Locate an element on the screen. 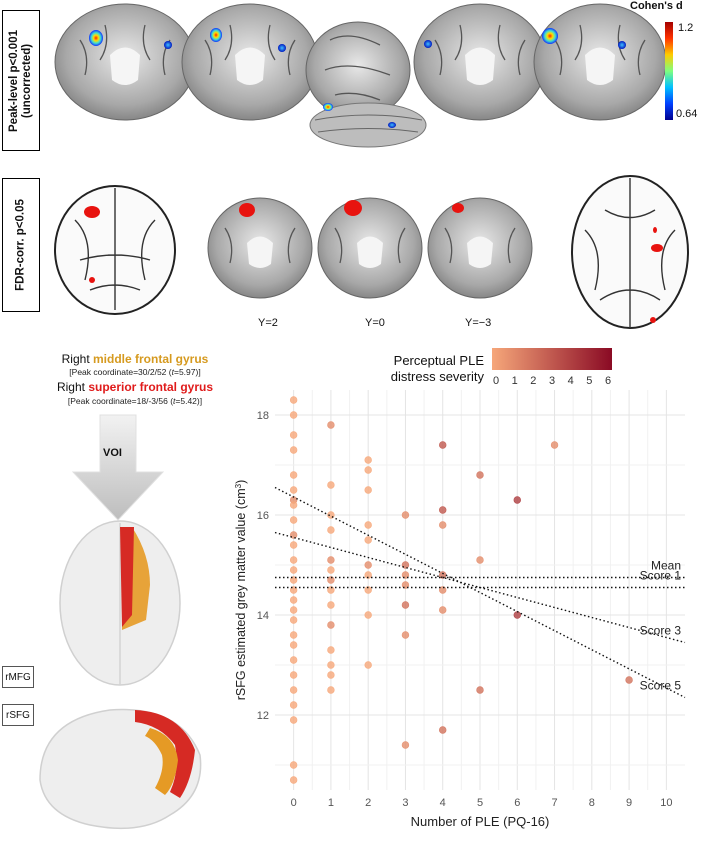  x-tick-label: 1 is located at coordinates (331, 803).